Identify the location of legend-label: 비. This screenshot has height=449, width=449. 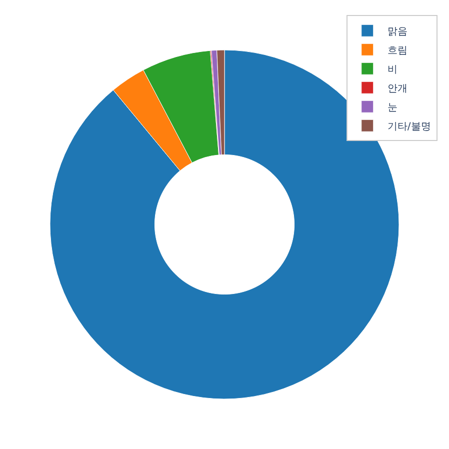
(392, 70).